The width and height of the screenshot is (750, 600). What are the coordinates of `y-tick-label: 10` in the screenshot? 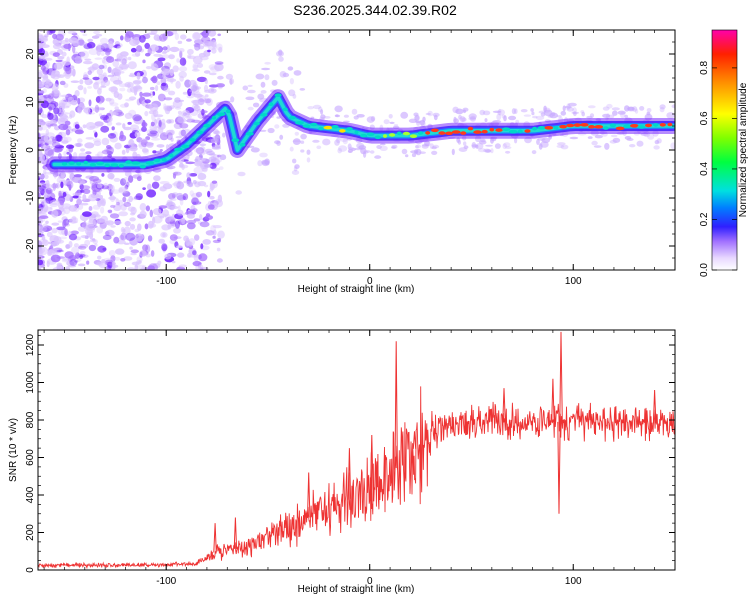 It's located at (30, 102).